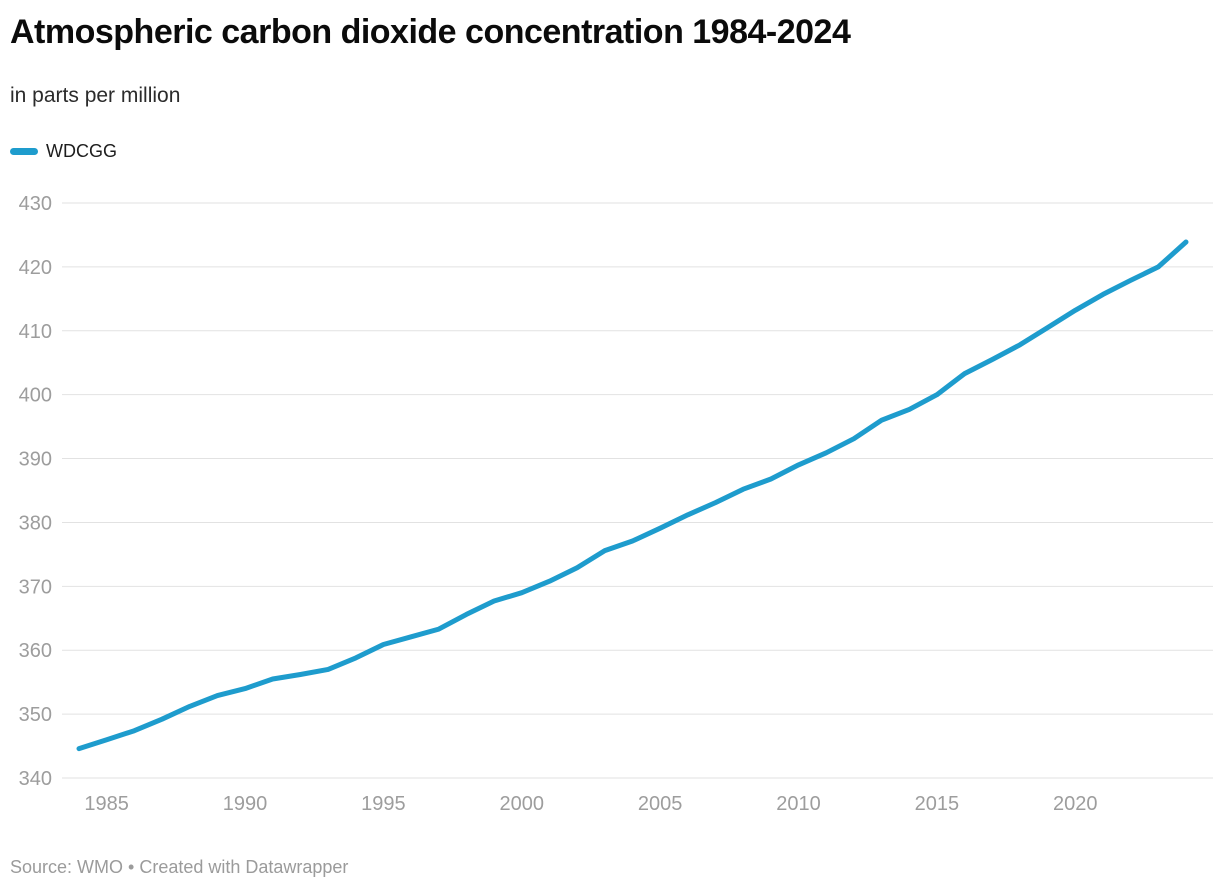  I want to click on x-tick-label: 1985, so click(106, 804).